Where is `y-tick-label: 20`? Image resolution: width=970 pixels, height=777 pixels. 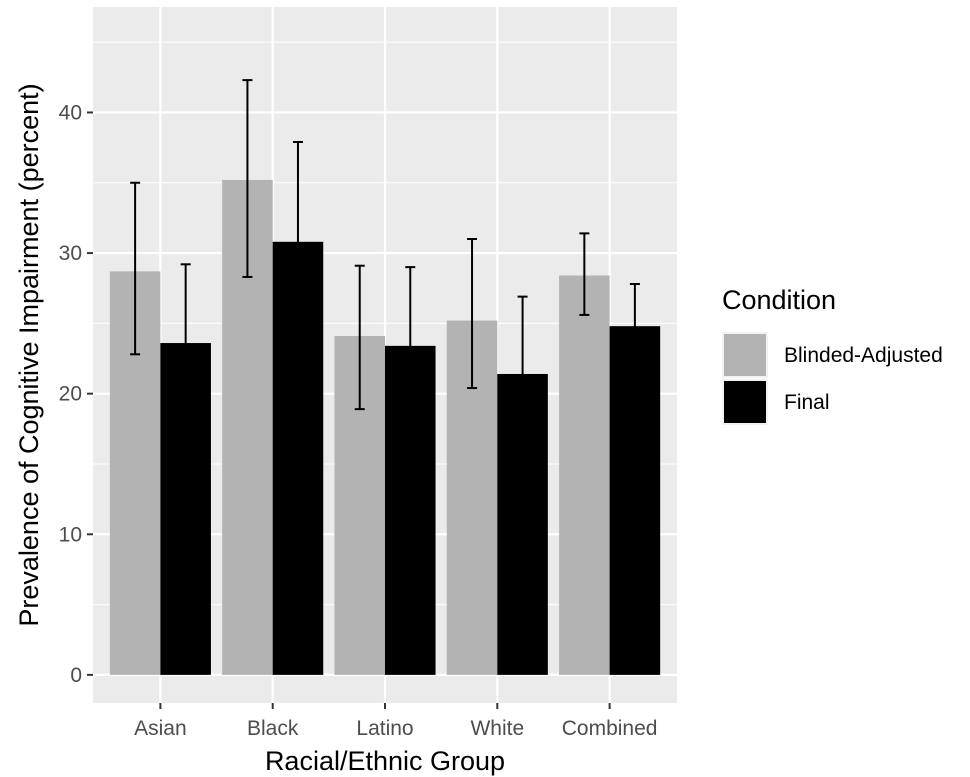
y-tick-label: 20 is located at coordinates (70, 394).